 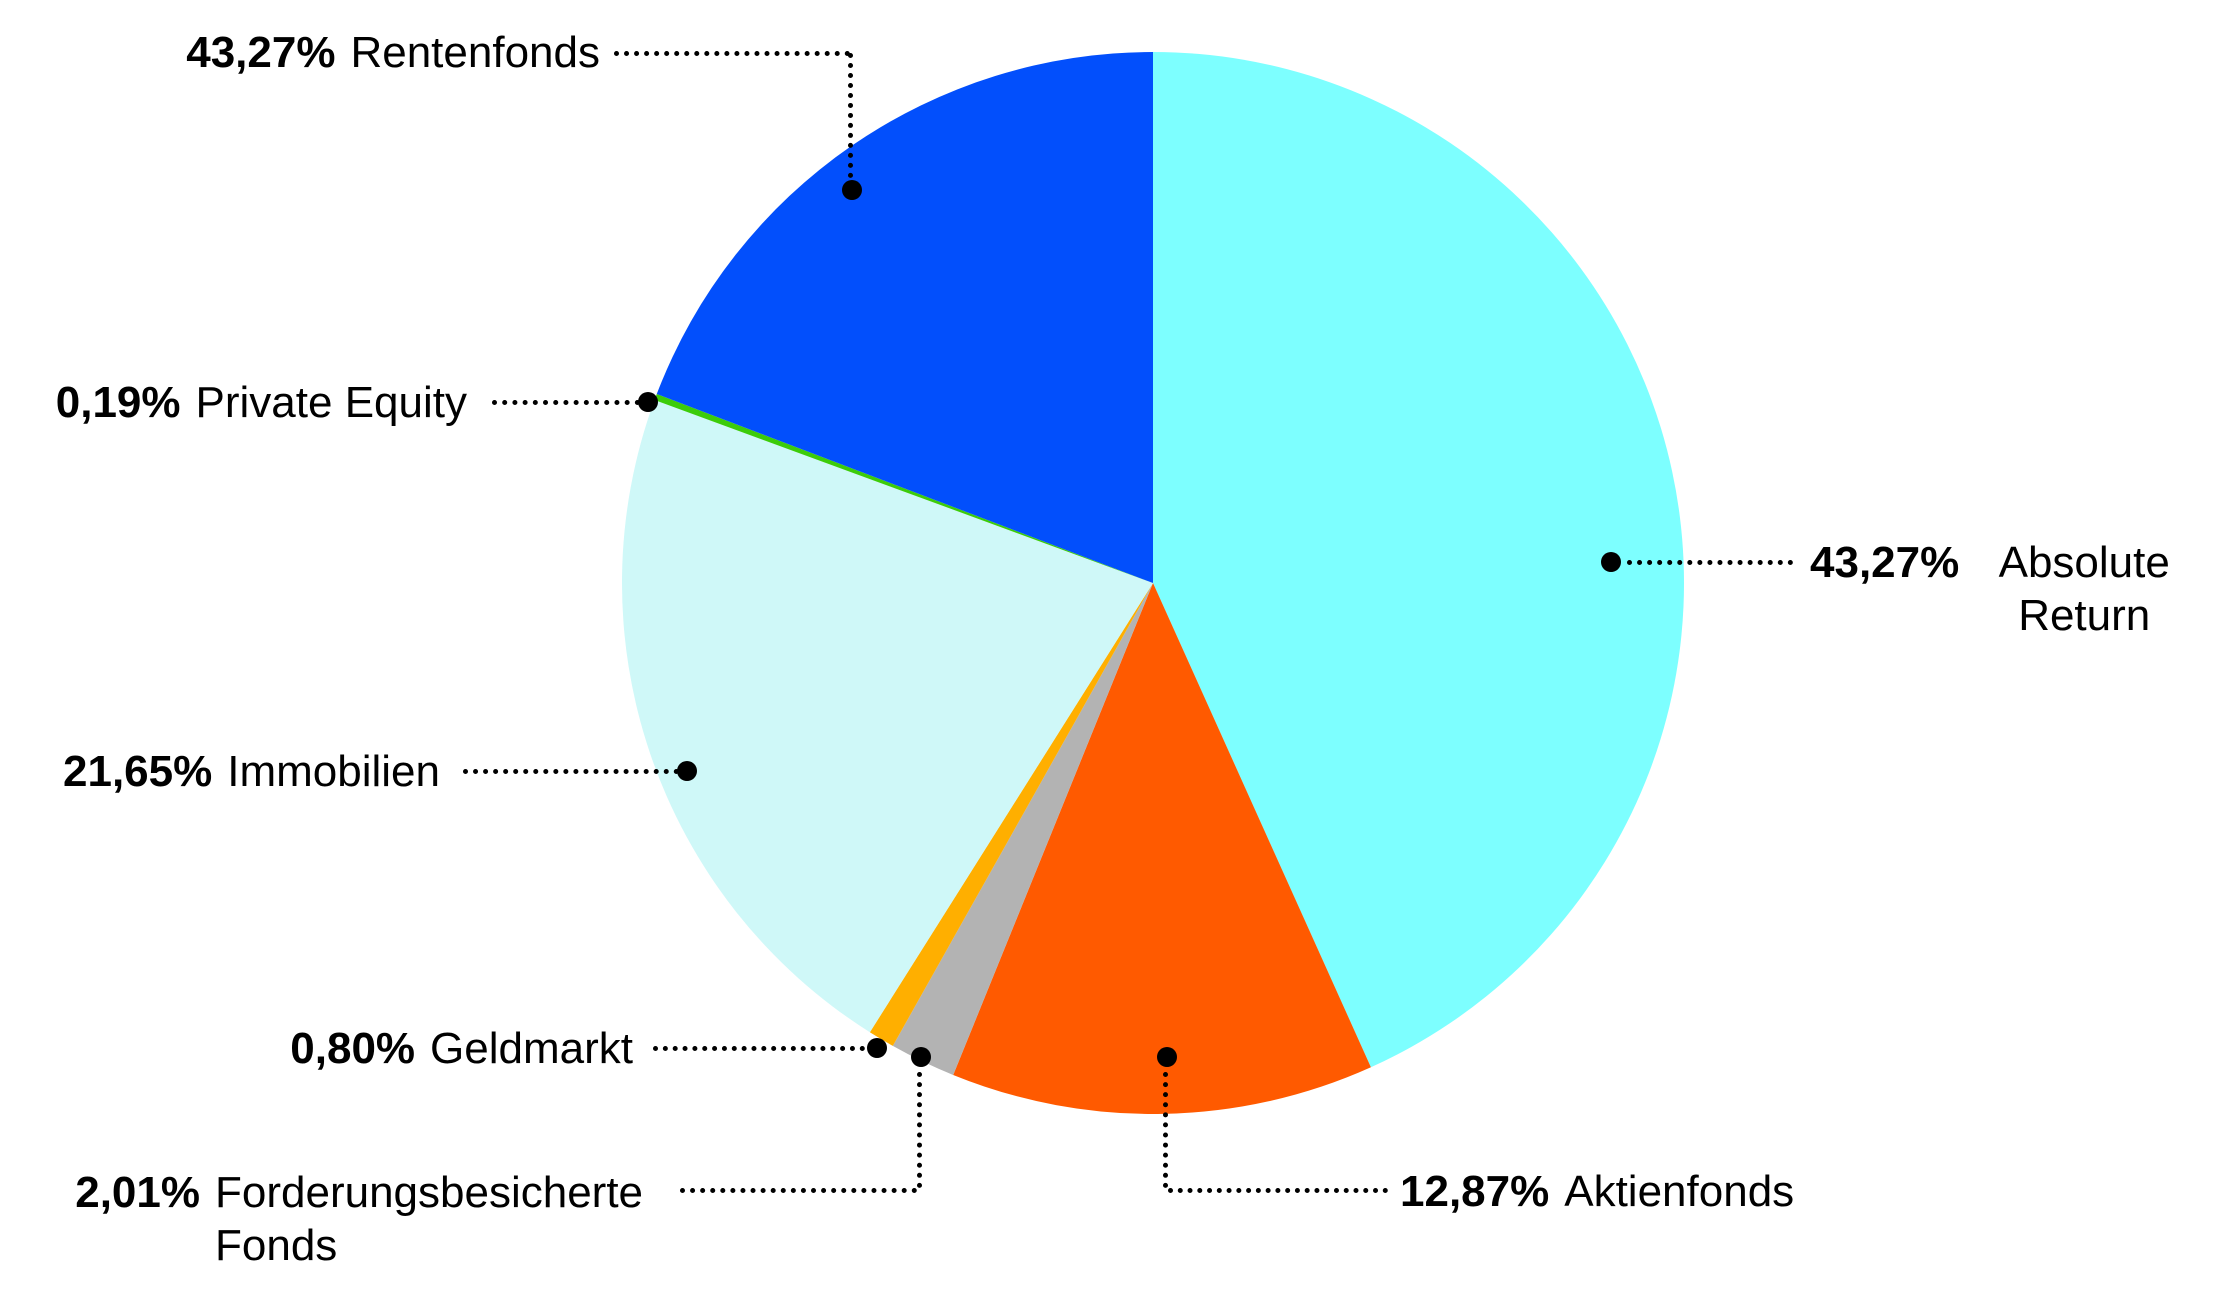 I want to click on marker-dot-rentenfonds, so click(x=852, y=190).